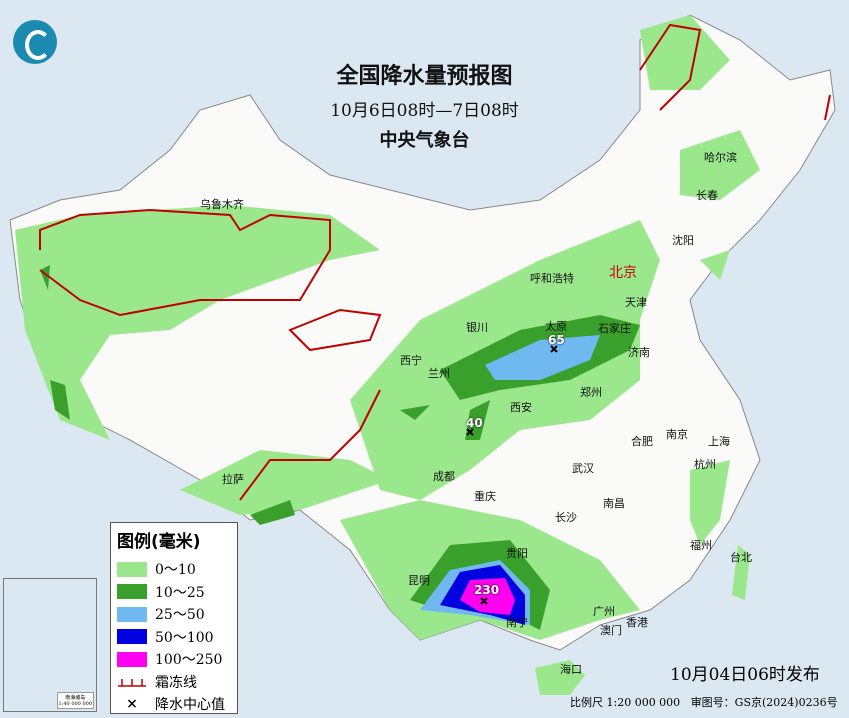 The height and width of the screenshot is (718, 849). Describe the element at coordinates (180, 592) in the screenshot. I see `legend-label: 10～25` at that location.